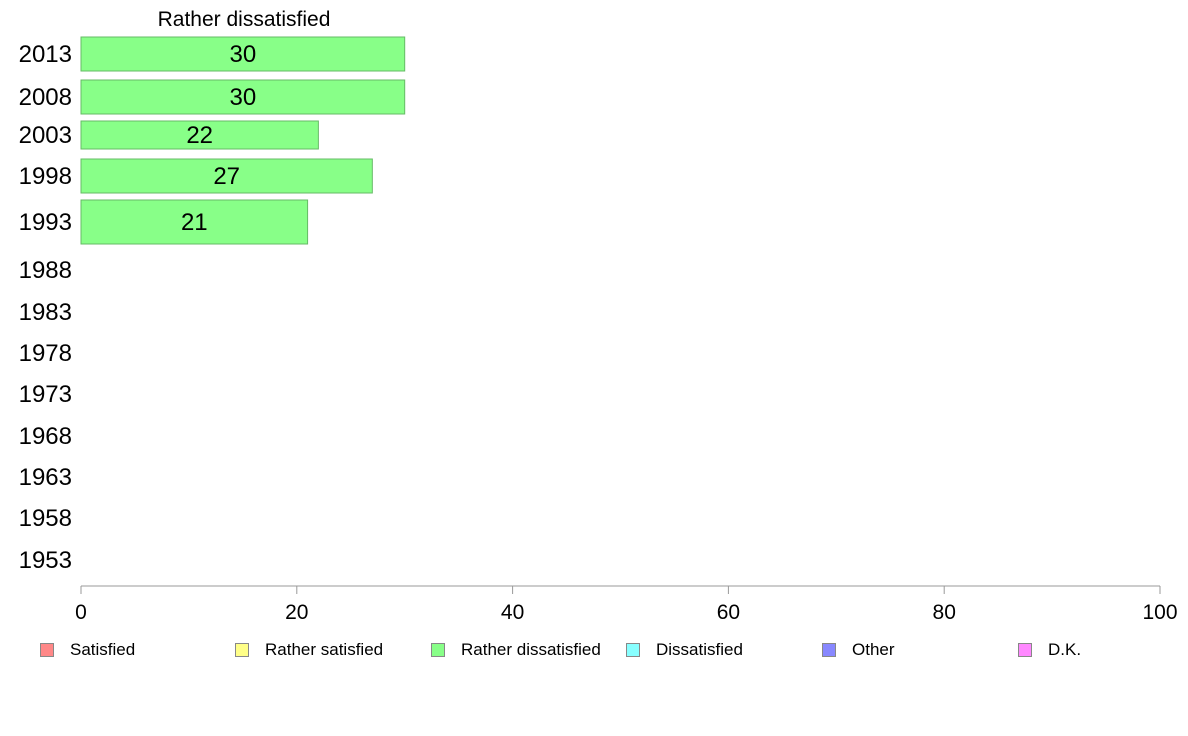  Describe the element at coordinates (1065, 649) in the screenshot. I see `legend-label: D.K.` at that location.